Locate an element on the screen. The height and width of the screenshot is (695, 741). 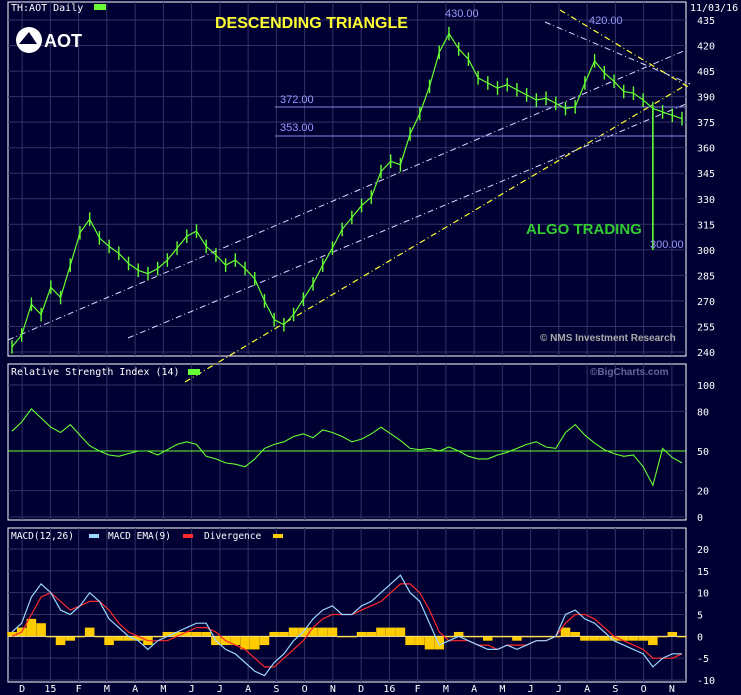
chart-symbol: TH:AOT Daily is located at coordinates (47, 8).